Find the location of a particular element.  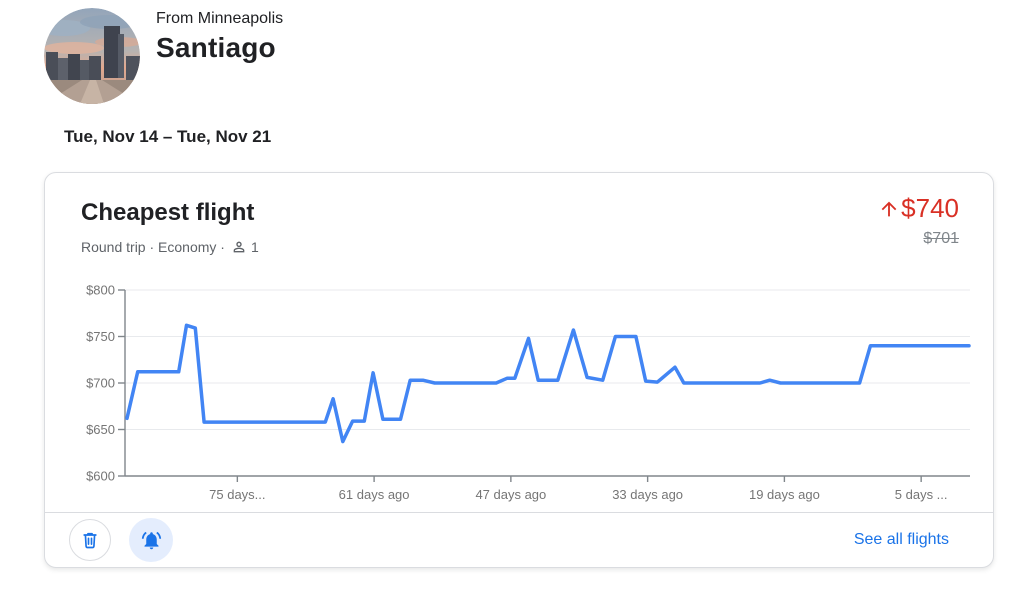

person-icon is located at coordinates (239, 247).